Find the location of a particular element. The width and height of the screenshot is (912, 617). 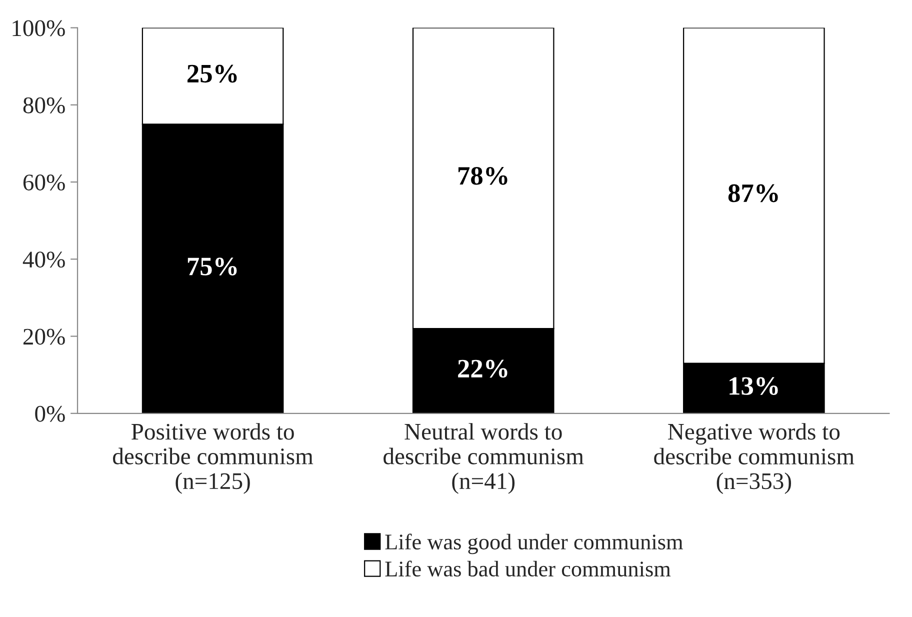

legend-label: Life was bad under communism is located at coordinates (528, 568).